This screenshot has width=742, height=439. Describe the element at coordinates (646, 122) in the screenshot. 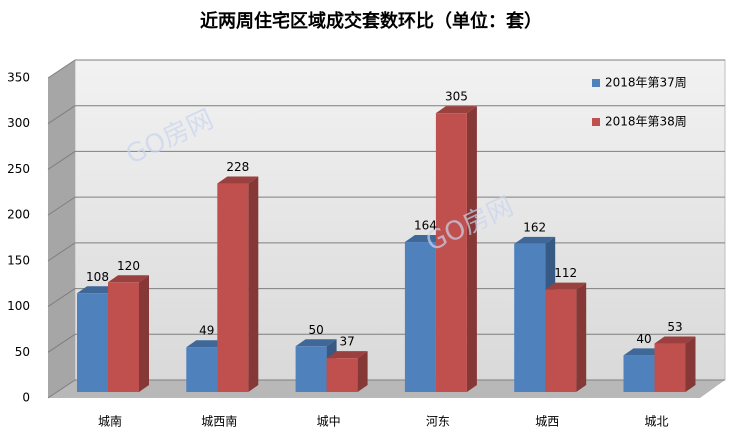

I see `legend-label: 2018年第38周` at that location.